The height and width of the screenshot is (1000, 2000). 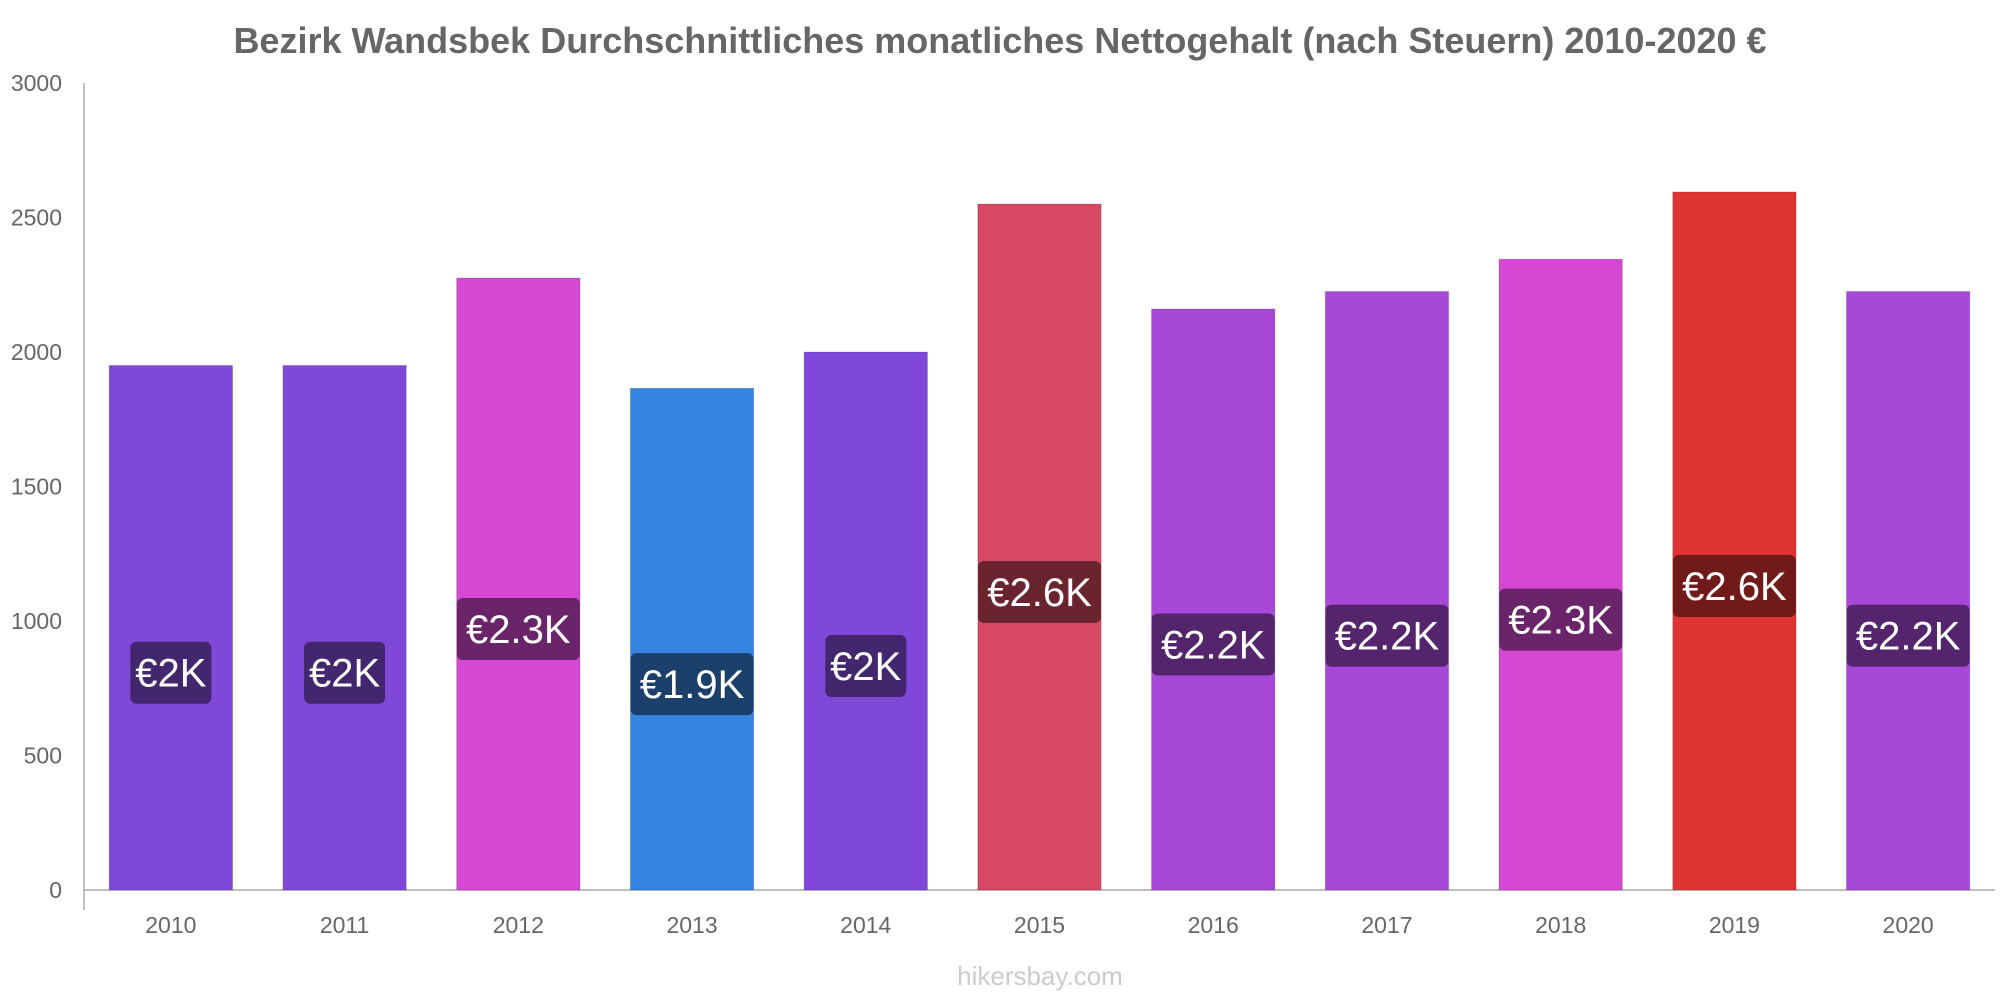 I want to click on bar-2015, so click(x=1039, y=547).